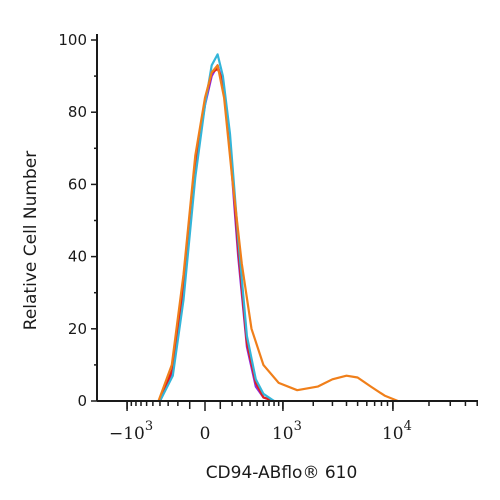  I want to click on x-tick-label: 0, so click(205, 434).